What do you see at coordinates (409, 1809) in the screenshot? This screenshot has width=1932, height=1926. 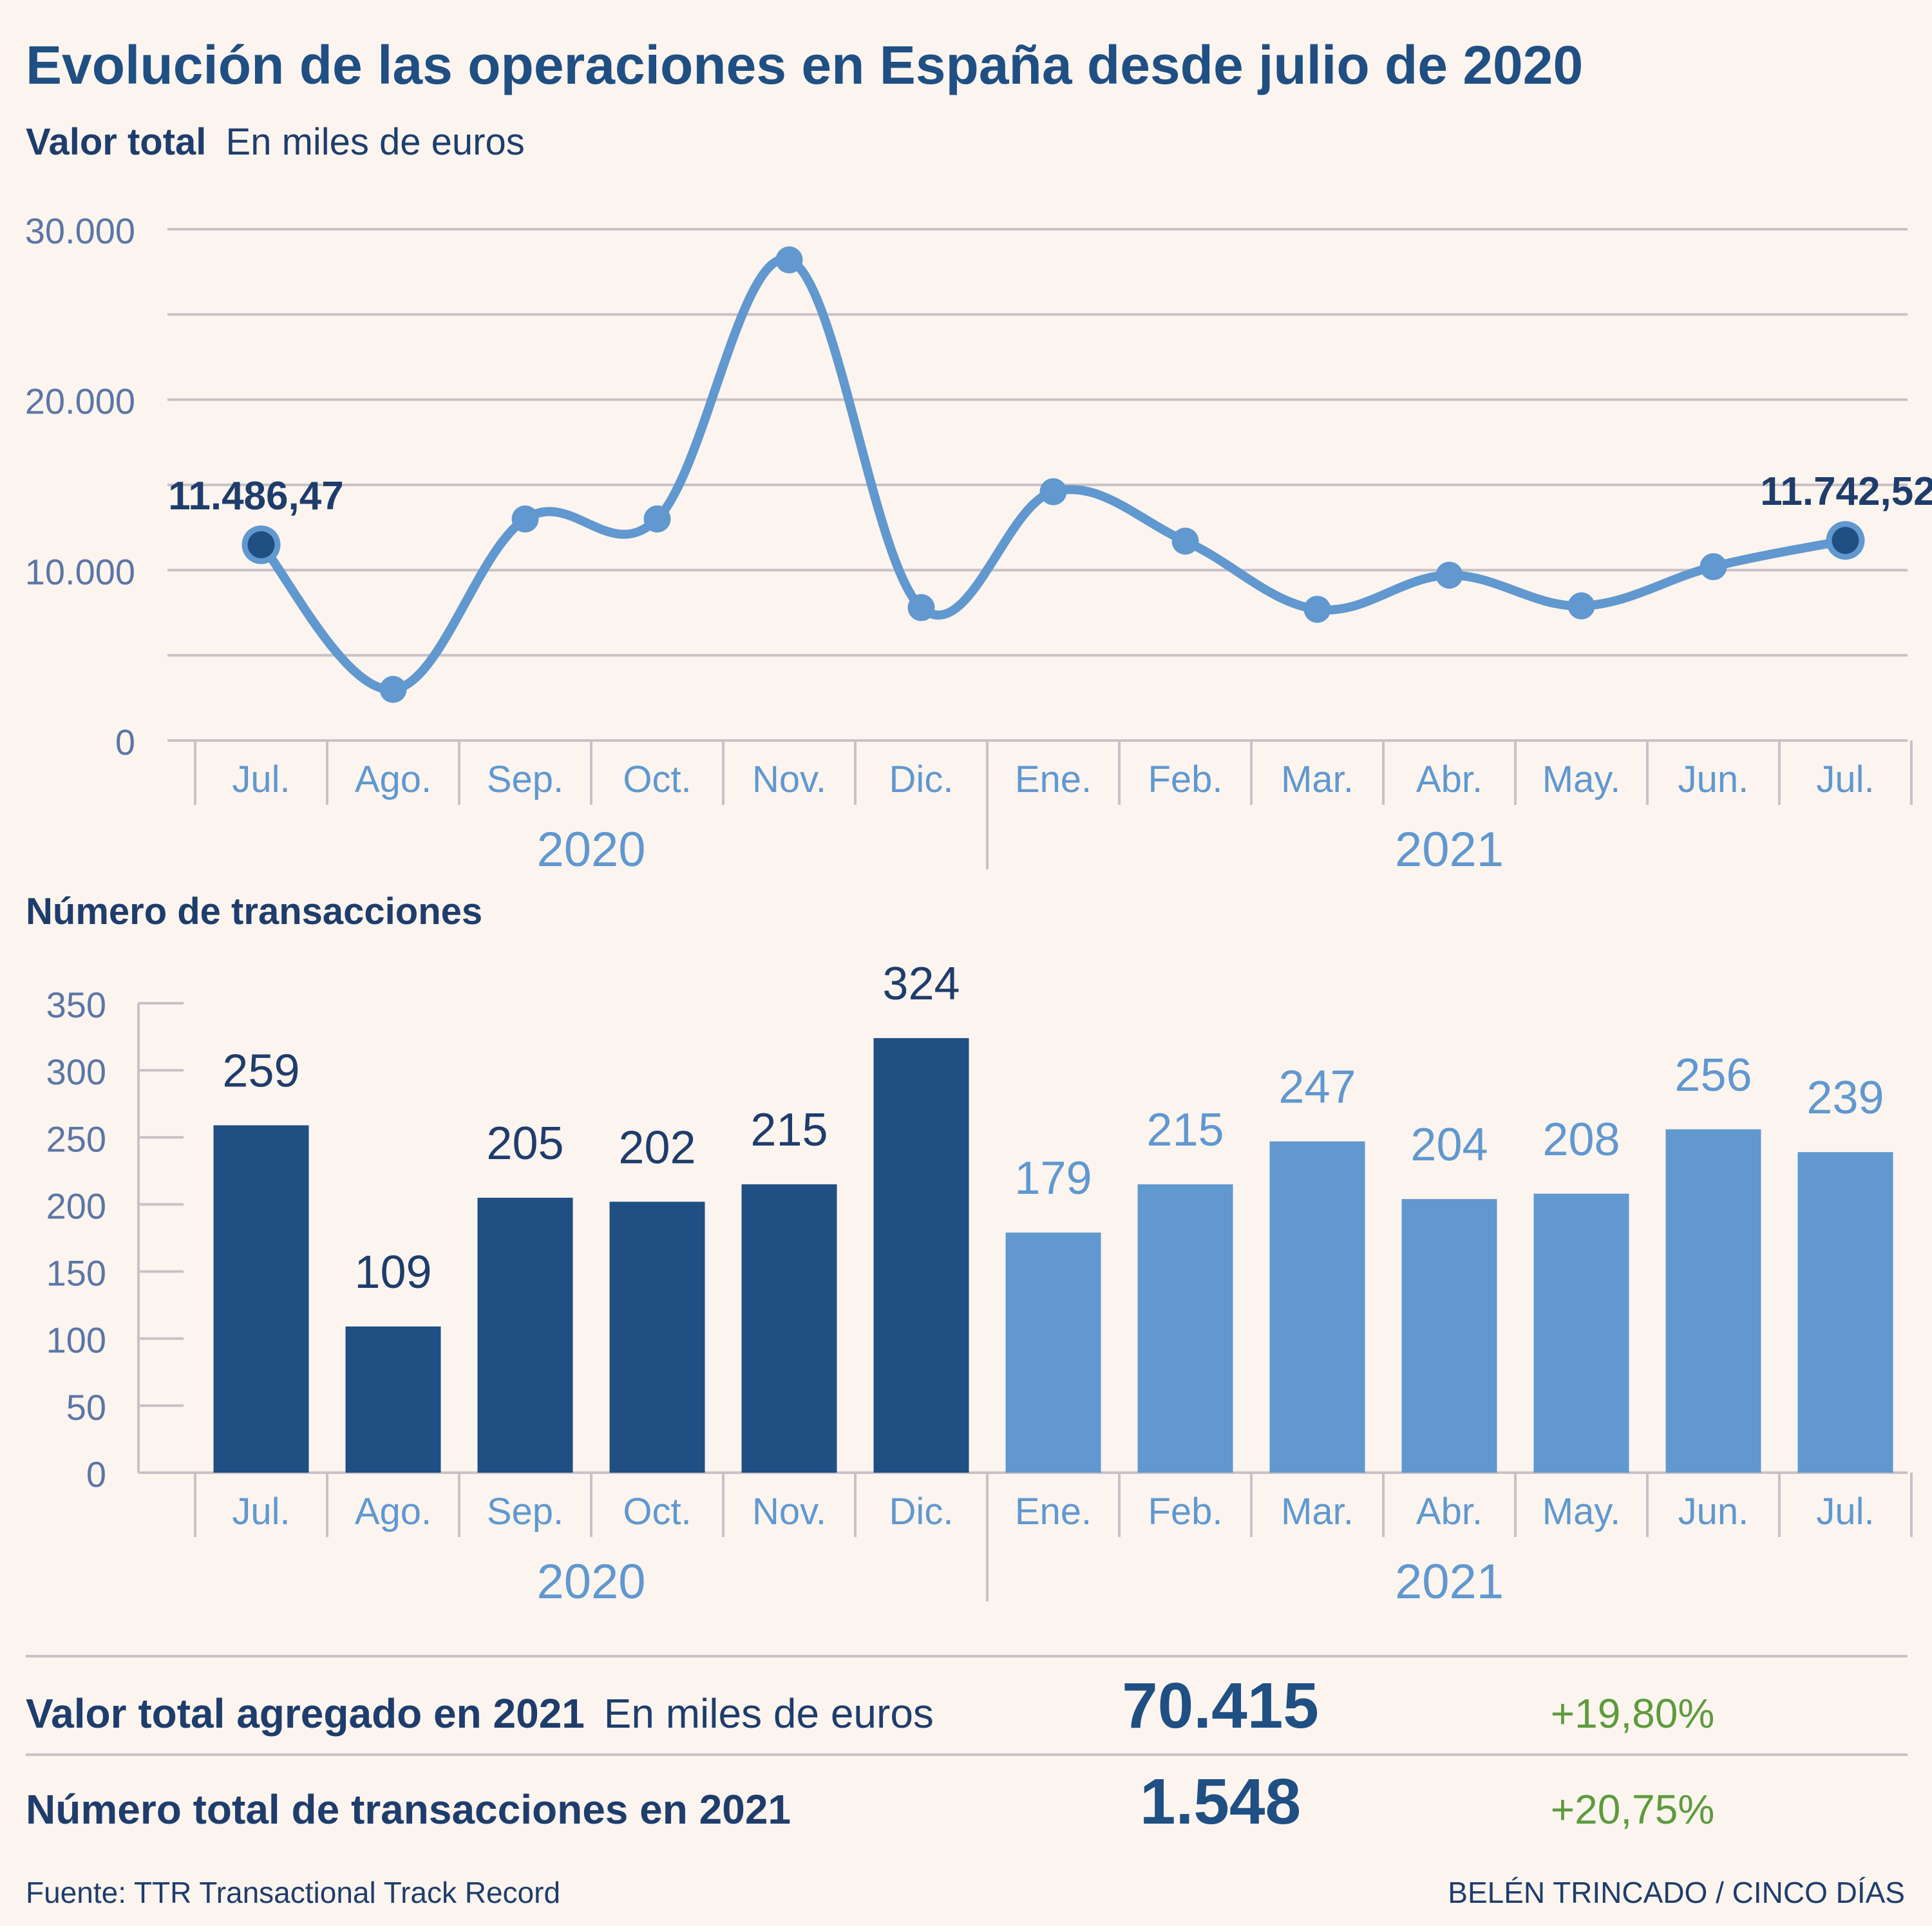 I see `summary-row-2-label: Número total de transacciones en 2021` at bounding box center [409, 1809].